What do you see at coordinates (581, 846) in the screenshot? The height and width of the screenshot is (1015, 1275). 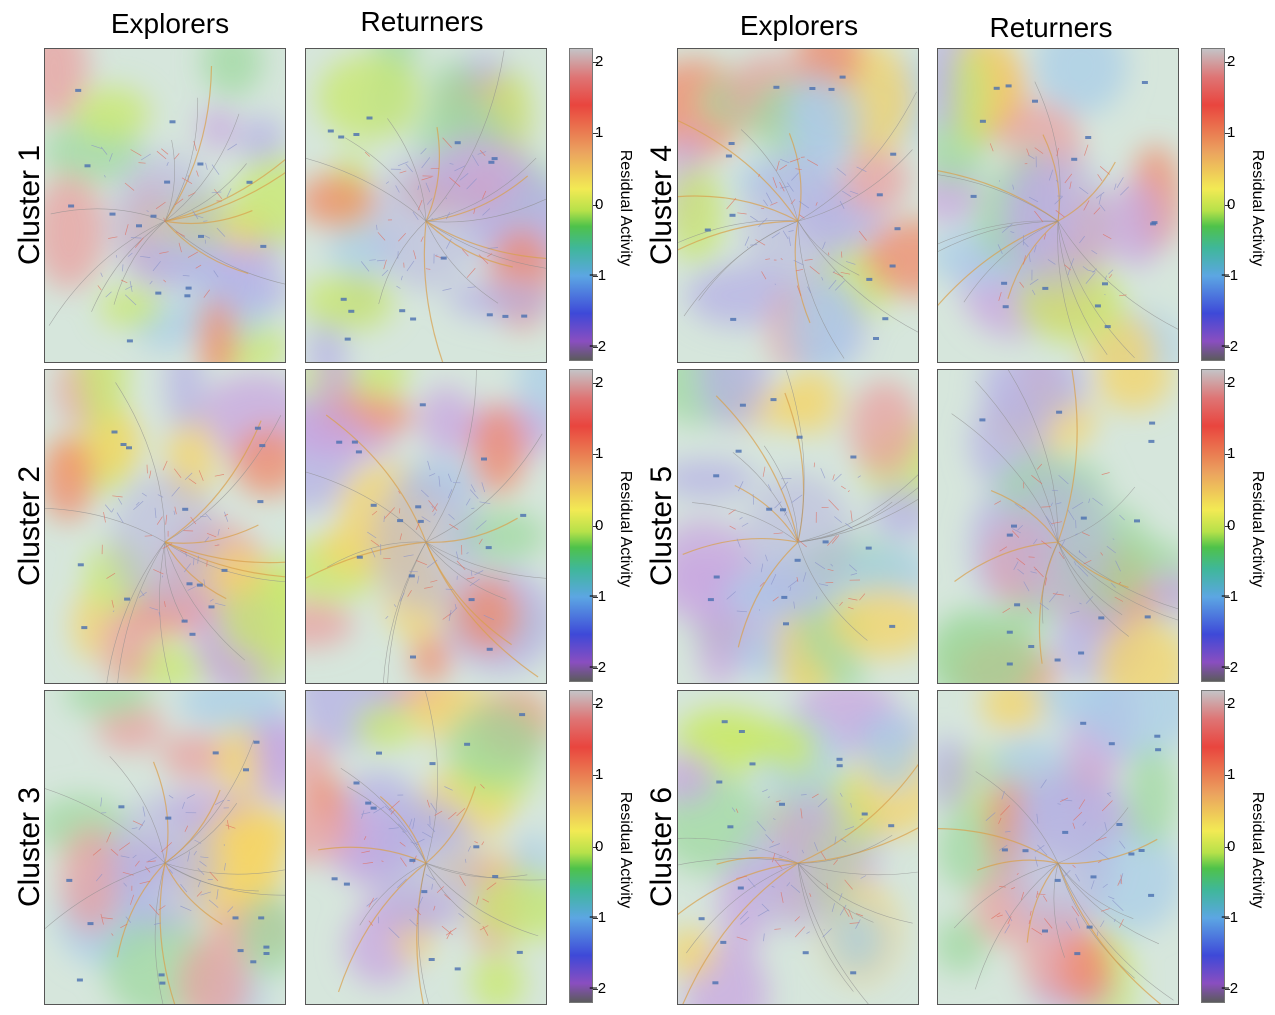 I see `colorbar` at bounding box center [581, 846].